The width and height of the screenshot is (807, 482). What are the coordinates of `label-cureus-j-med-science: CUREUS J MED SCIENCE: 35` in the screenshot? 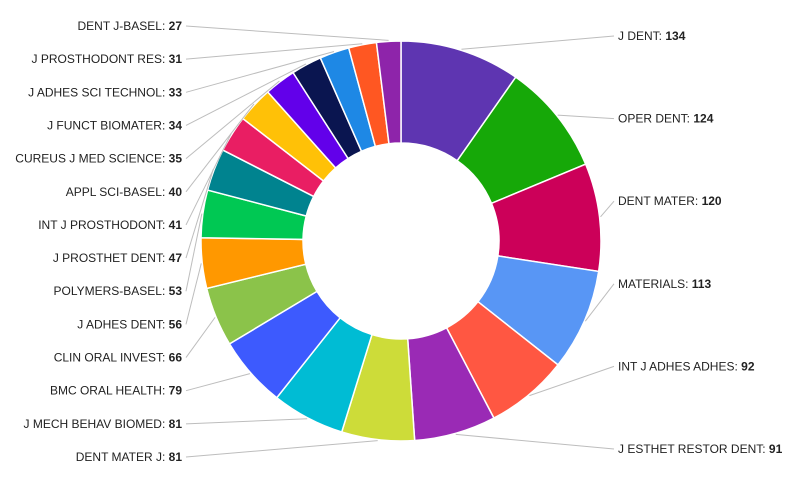 It's located at (98, 159).